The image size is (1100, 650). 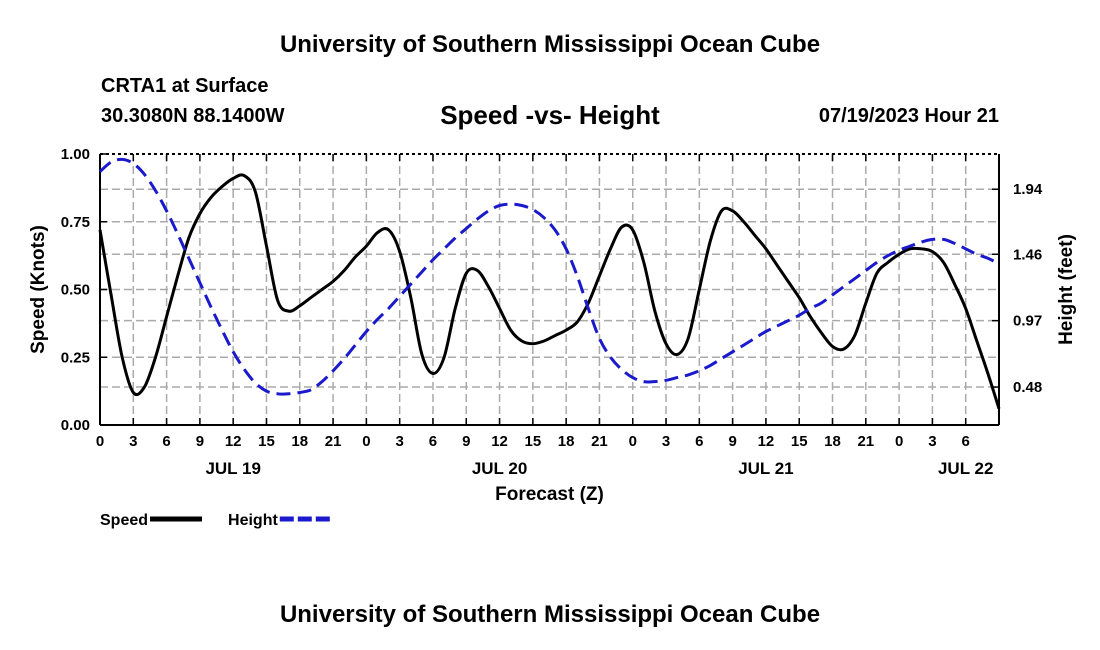 What do you see at coordinates (75, 290) in the screenshot?
I see `y-tick-label: 0.50` at bounding box center [75, 290].